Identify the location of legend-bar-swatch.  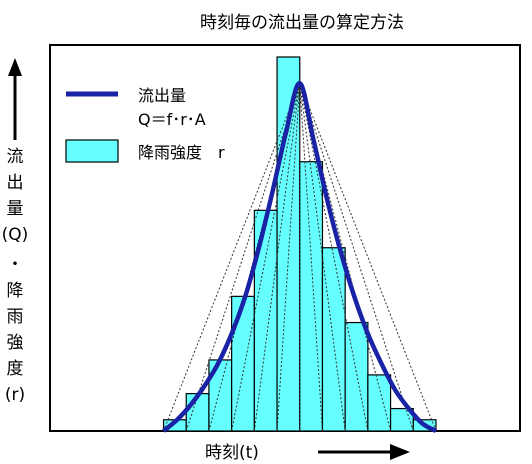
(92, 151).